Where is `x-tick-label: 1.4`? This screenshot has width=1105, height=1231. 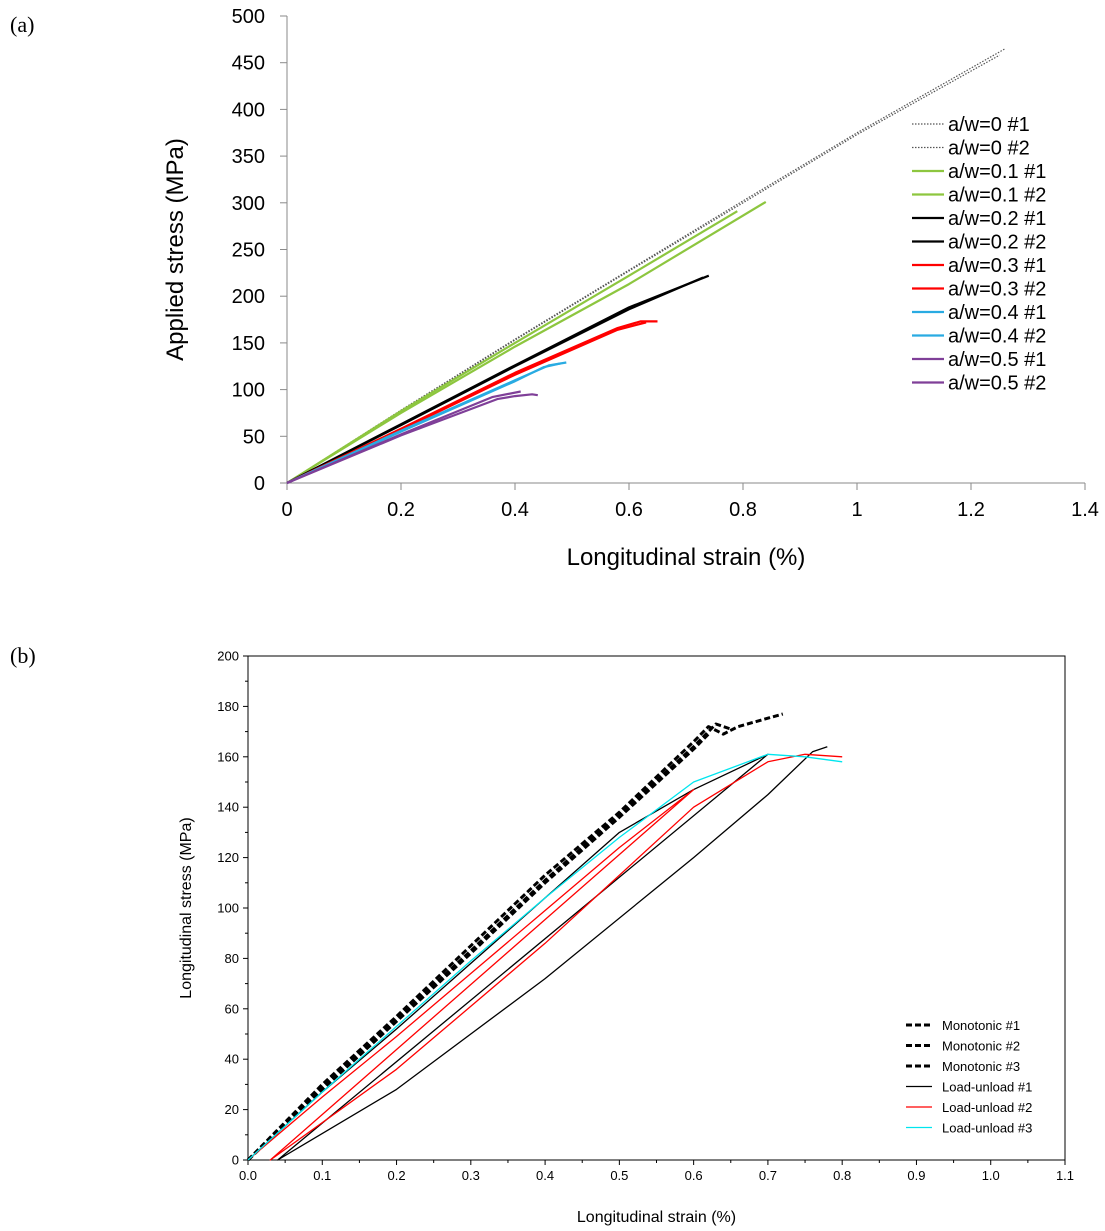
x-tick-label: 1.4 is located at coordinates (1085, 510).